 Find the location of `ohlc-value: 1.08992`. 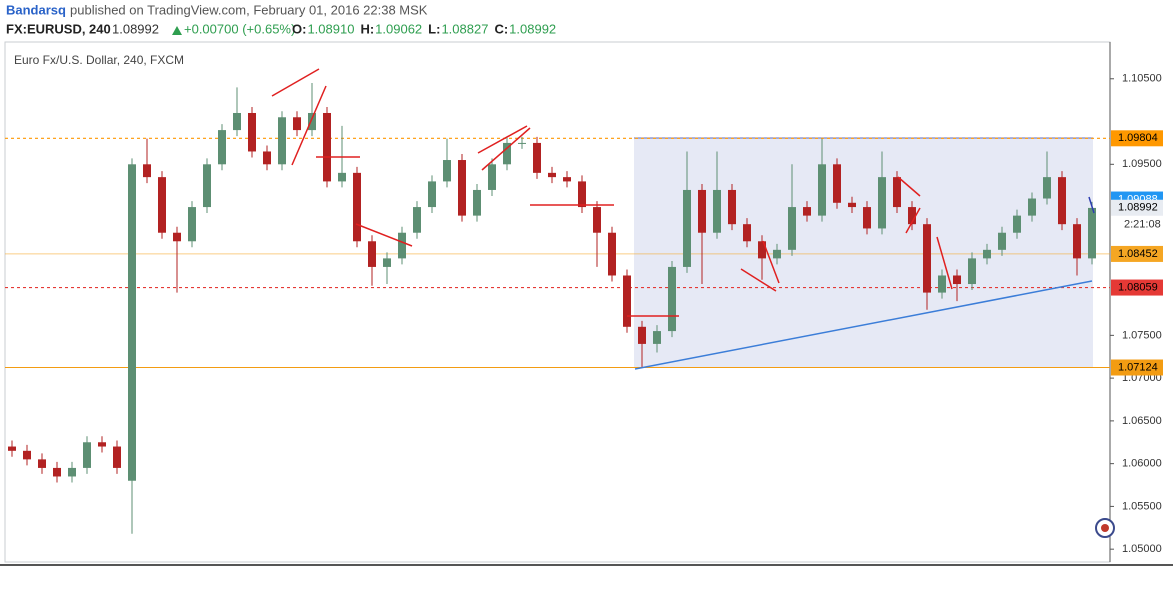

ohlc-value: 1.08992 is located at coordinates (532, 28).